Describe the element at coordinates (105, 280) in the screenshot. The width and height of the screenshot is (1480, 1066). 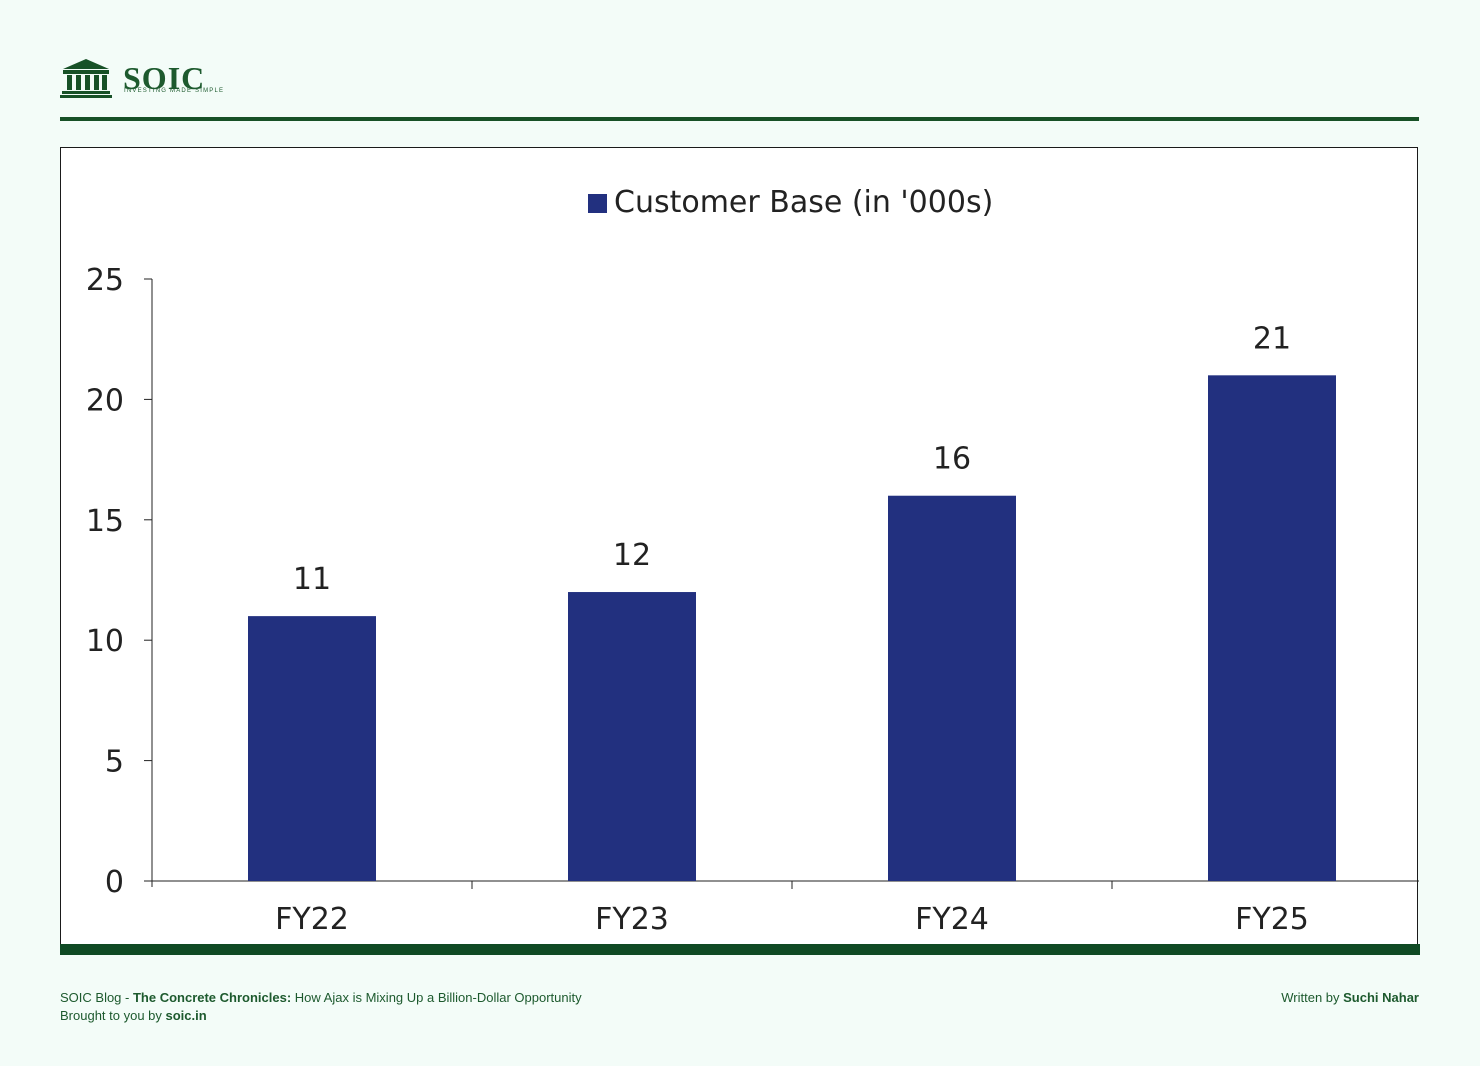
I see `y-tick-label: 25` at that location.